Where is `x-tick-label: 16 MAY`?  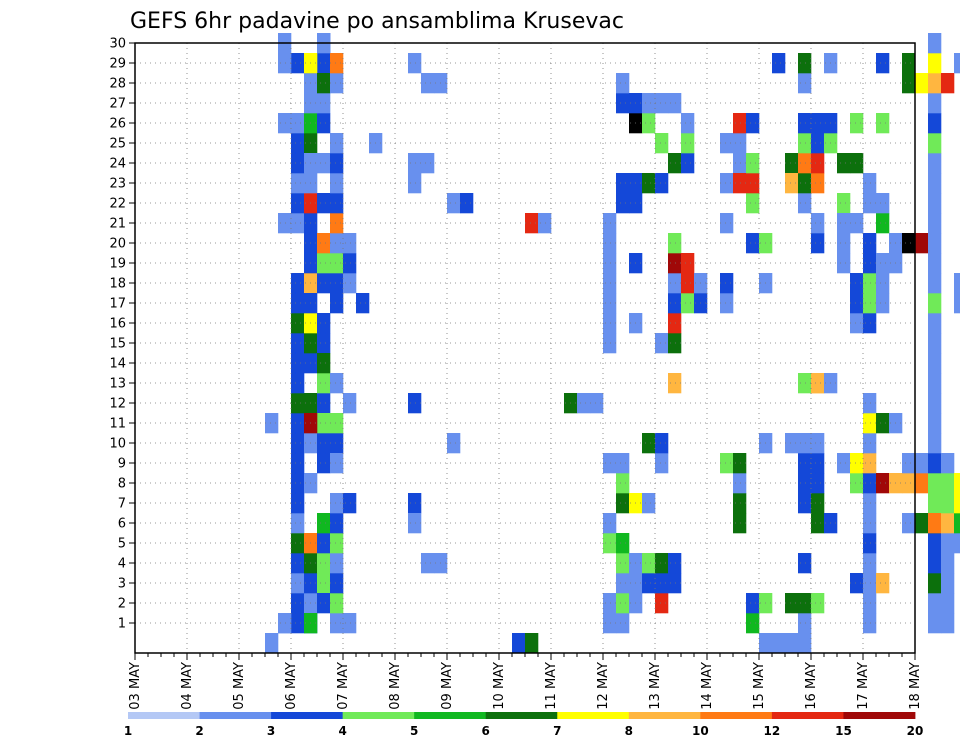 x-tick-label: 16 MAY is located at coordinates (811, 686).